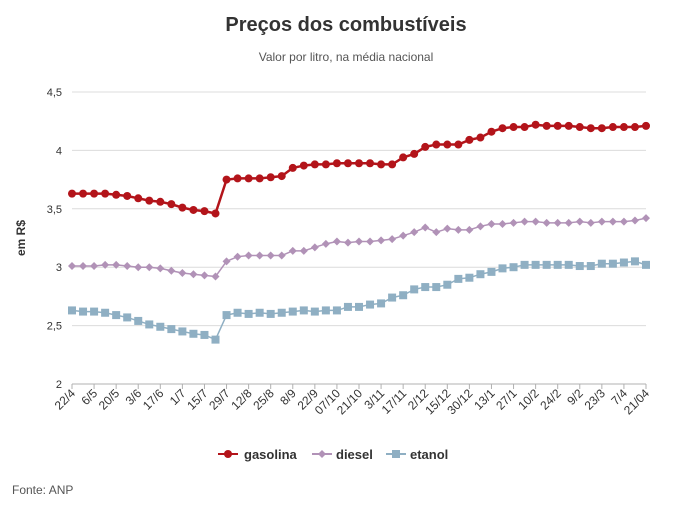  What do you see at coordinates (346, 57) in the screenshot?
I see `chart-subtitle: Valor por litro, na média nacional` at bounding box center [346, 57].